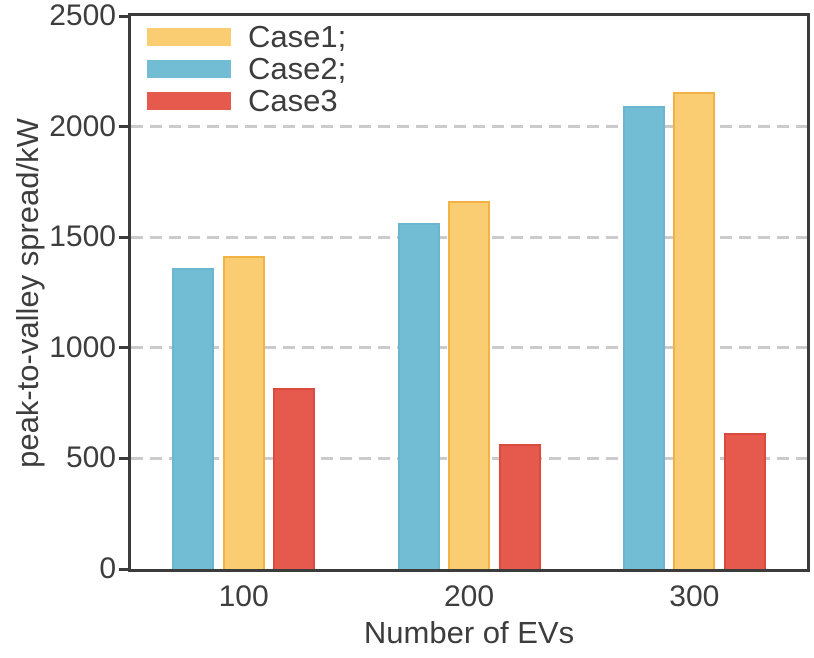 The width and height of the screenshot is (814, 658). Describe the element at coordinates (123, 127) in the screenshot. I see `y-tick-mark-2000` at that location.